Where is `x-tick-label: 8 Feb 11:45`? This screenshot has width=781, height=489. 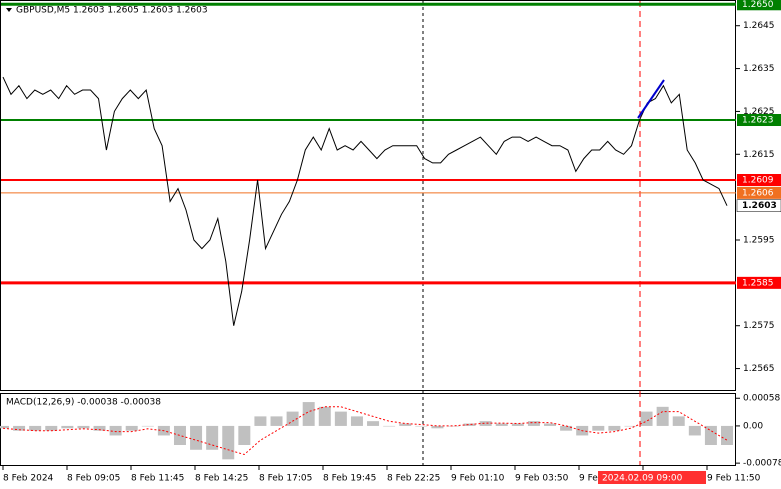 x-tick-label: 8 Feb 11:45 is located at coordinates (157, 479).